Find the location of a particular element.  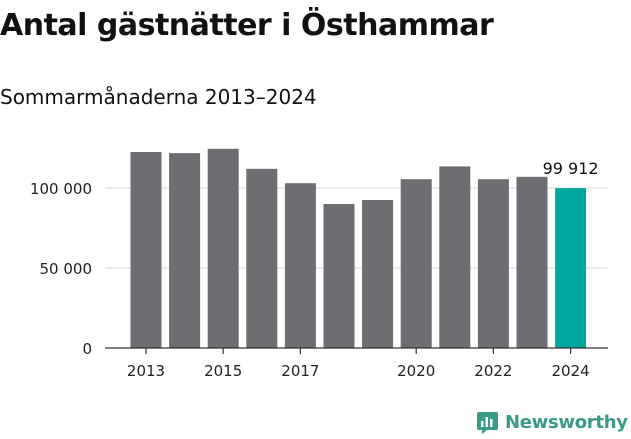

y-tick-label: 50 000 is located at coordinates (66, 269).